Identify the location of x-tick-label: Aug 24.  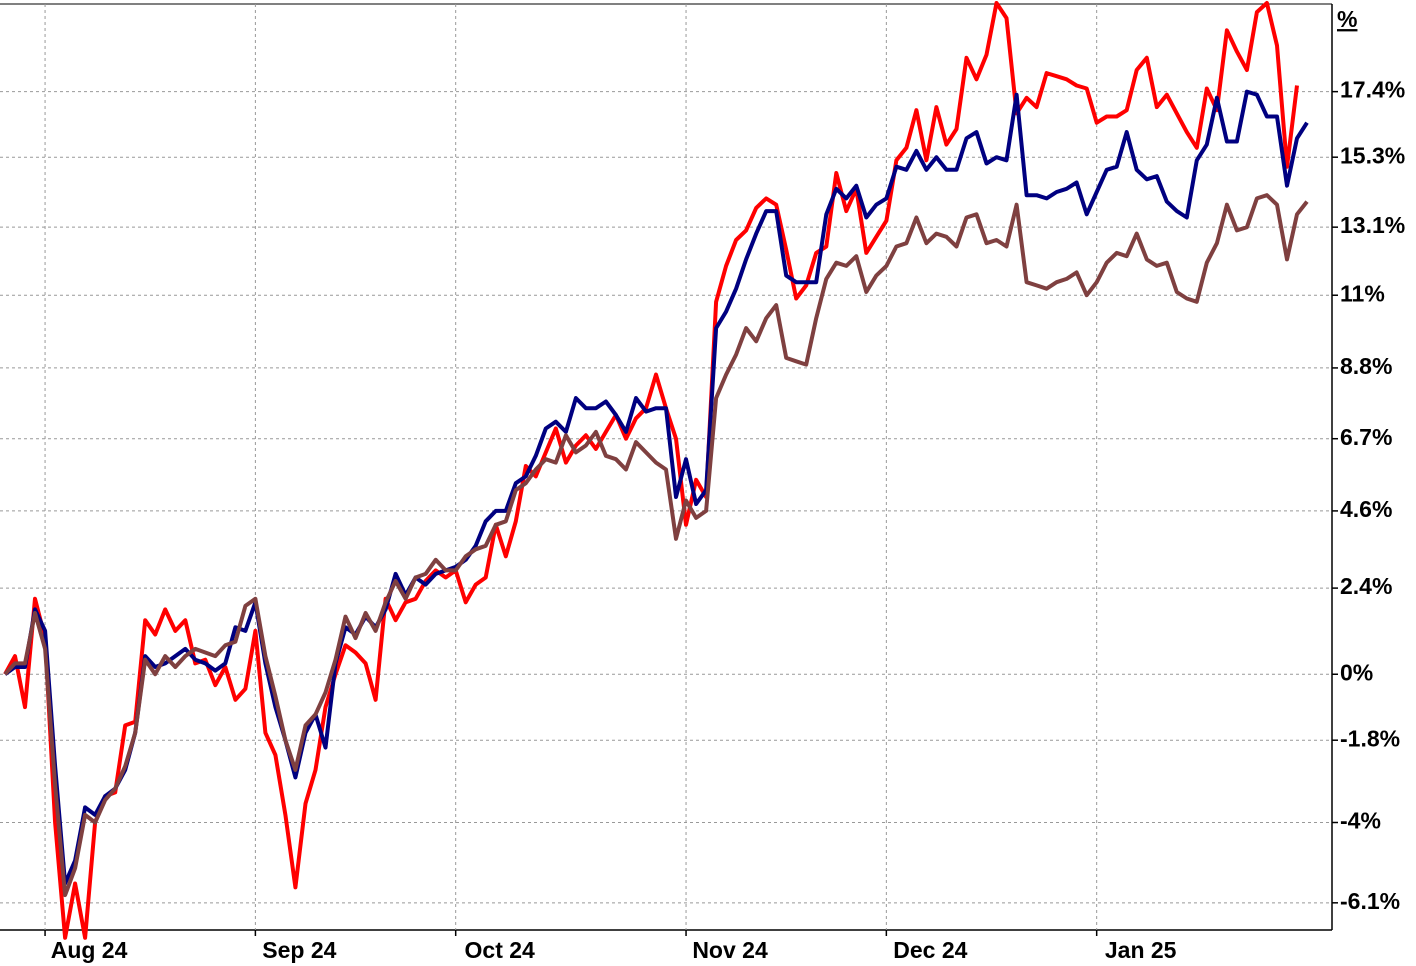
(89, 950).